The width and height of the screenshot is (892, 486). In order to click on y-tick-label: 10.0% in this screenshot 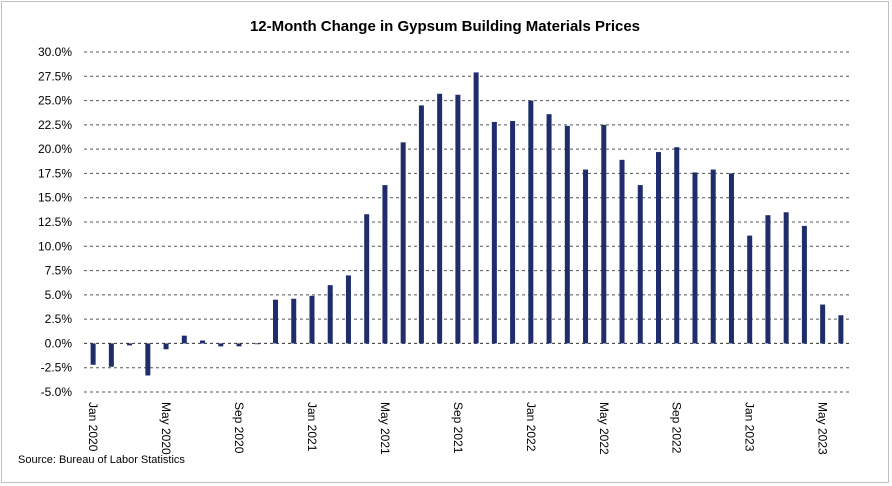, I will do `click(55, 246)`.